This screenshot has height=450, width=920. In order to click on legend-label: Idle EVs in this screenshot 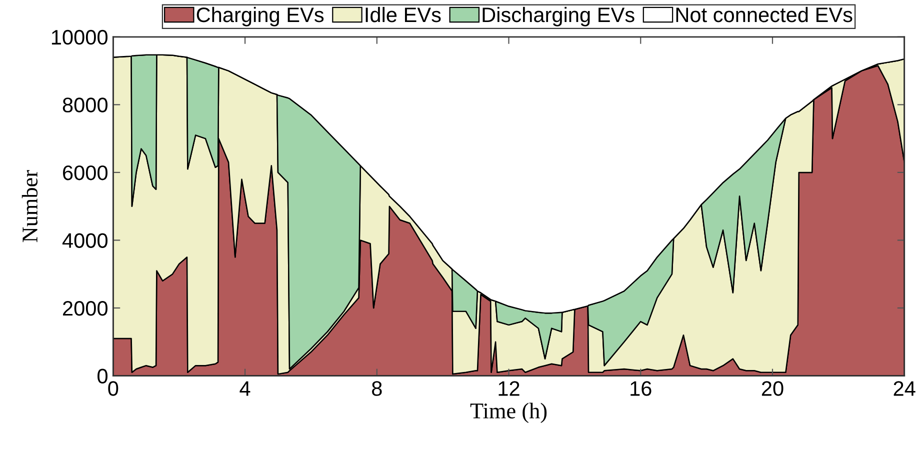, I will do `click(403, 14)`.